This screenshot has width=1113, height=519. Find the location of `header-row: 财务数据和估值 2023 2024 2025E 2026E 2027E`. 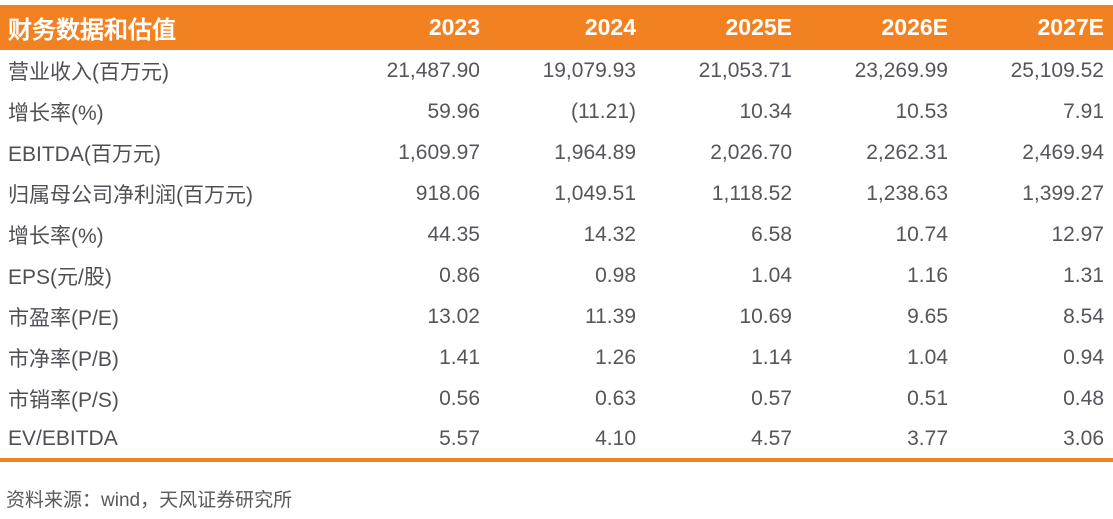

header-row: 财务数据和估值 2023 2024 2025E 2026E 2027E is located at coordinates (556, 27).